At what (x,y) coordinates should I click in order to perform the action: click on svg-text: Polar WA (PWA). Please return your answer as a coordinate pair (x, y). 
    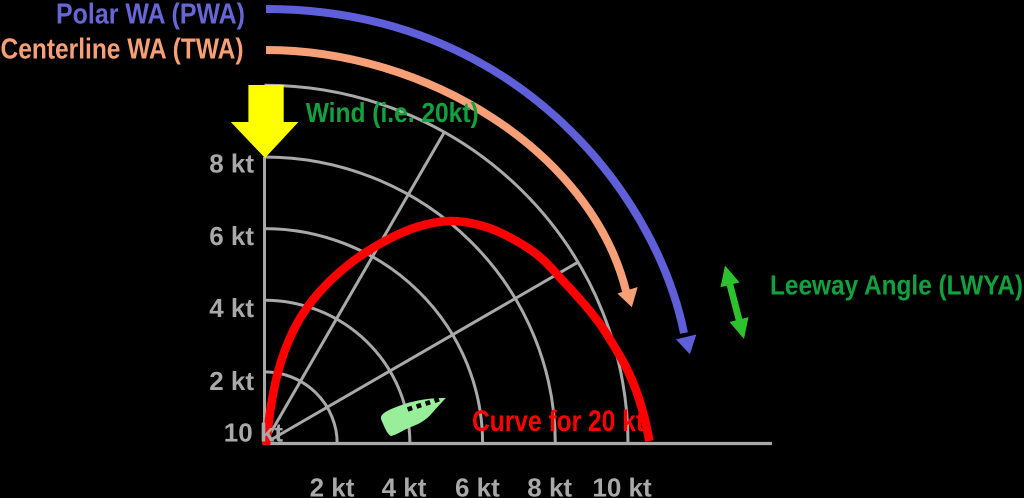
    Looking at the image, I should click on (150, 15).